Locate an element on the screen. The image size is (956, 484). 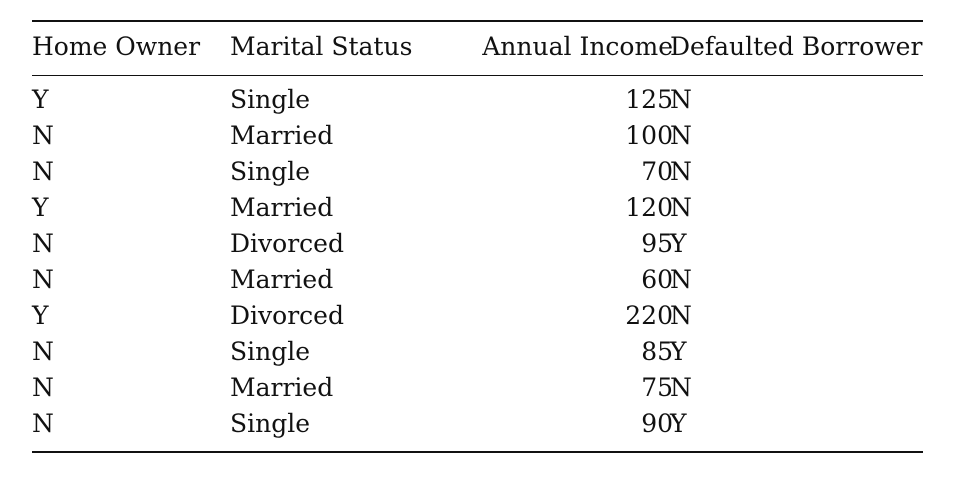
cell-annual-income: 125 is located at coordinates (649, 99).